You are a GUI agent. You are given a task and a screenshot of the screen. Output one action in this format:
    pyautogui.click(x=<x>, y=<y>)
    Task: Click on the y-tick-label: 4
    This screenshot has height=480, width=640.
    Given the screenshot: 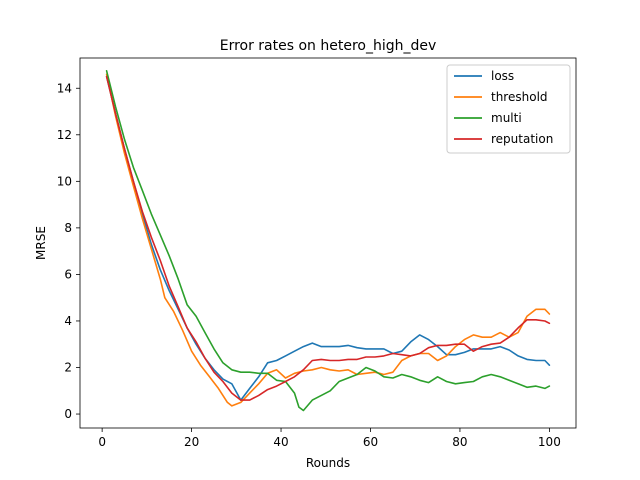 What is the action you would take?
    pyautogui.click(x=68, y=321)
    